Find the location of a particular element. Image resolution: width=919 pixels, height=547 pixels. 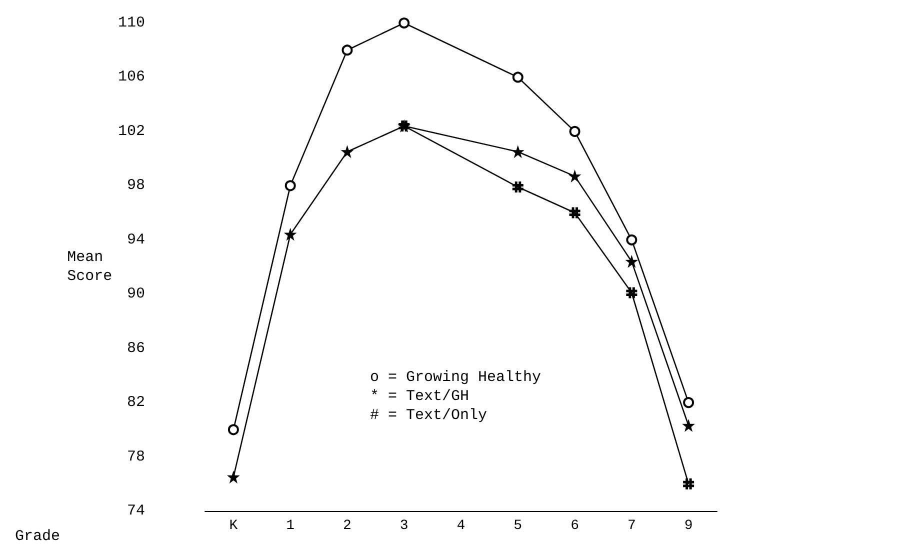

x-tick-label: K is located at coordinates (233, 526).